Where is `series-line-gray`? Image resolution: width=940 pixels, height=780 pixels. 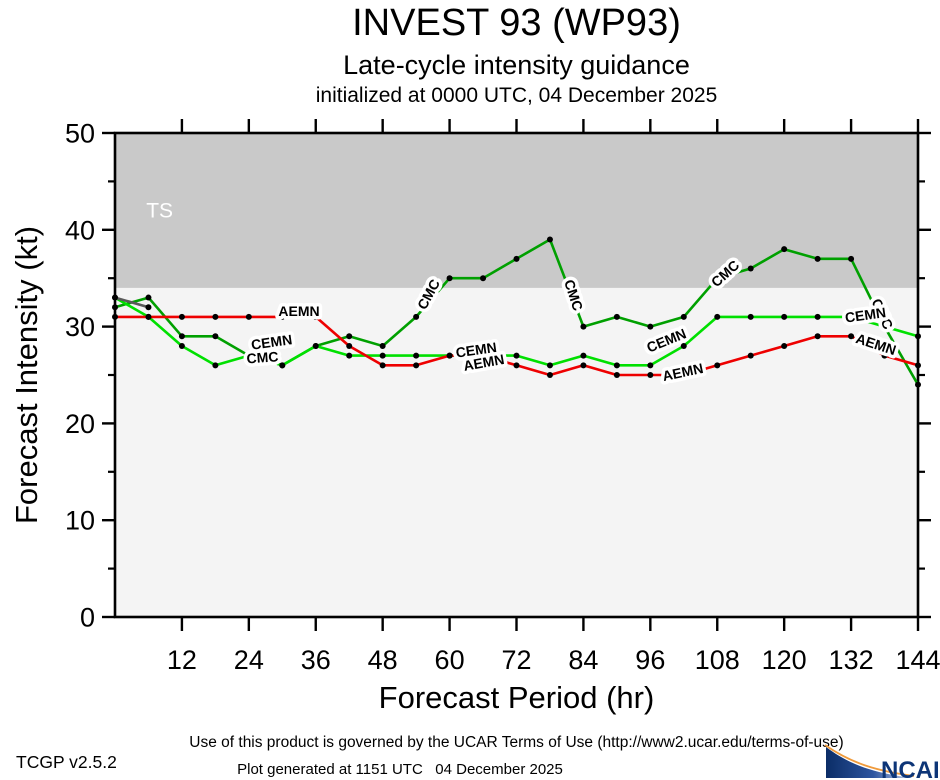 series-line-gray is located at coordinates (131, 302).